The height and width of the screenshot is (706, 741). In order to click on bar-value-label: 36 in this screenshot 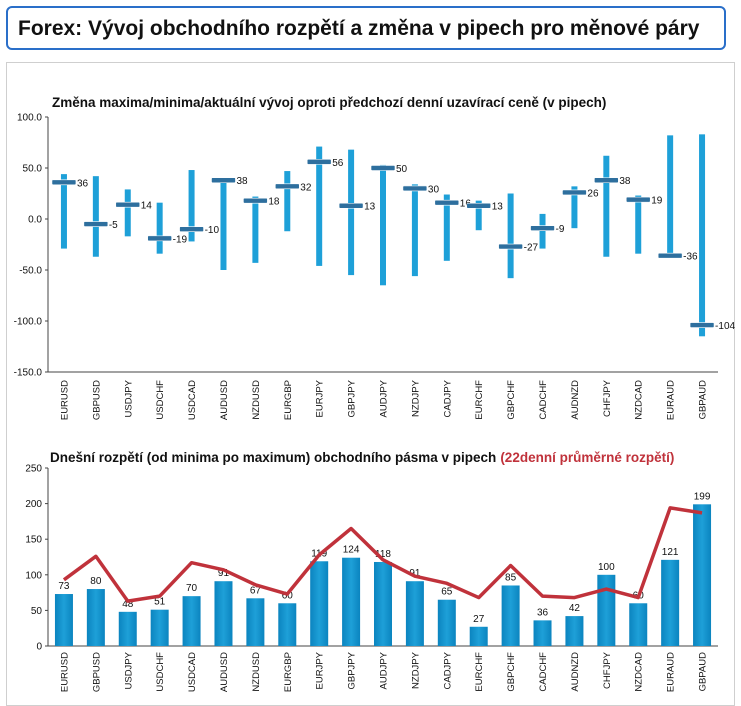, I will do `click(543, 612)`.